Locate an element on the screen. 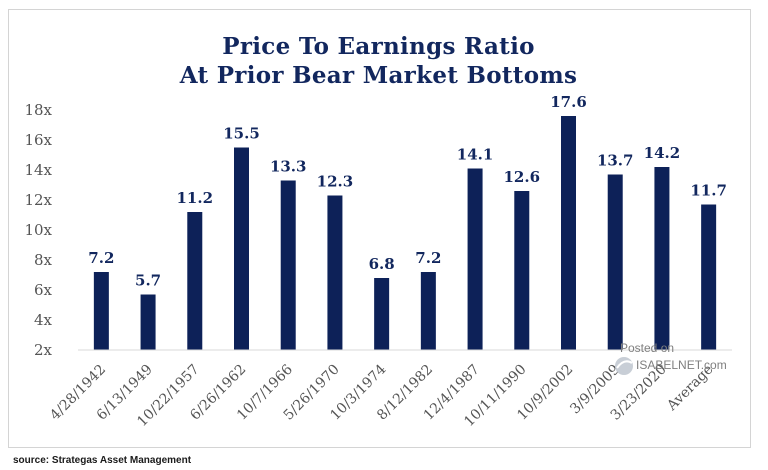 The width and height of the screenshot is (768, 470). watermark-line2: ISABELNET.com is located at coordinates (681, 365).